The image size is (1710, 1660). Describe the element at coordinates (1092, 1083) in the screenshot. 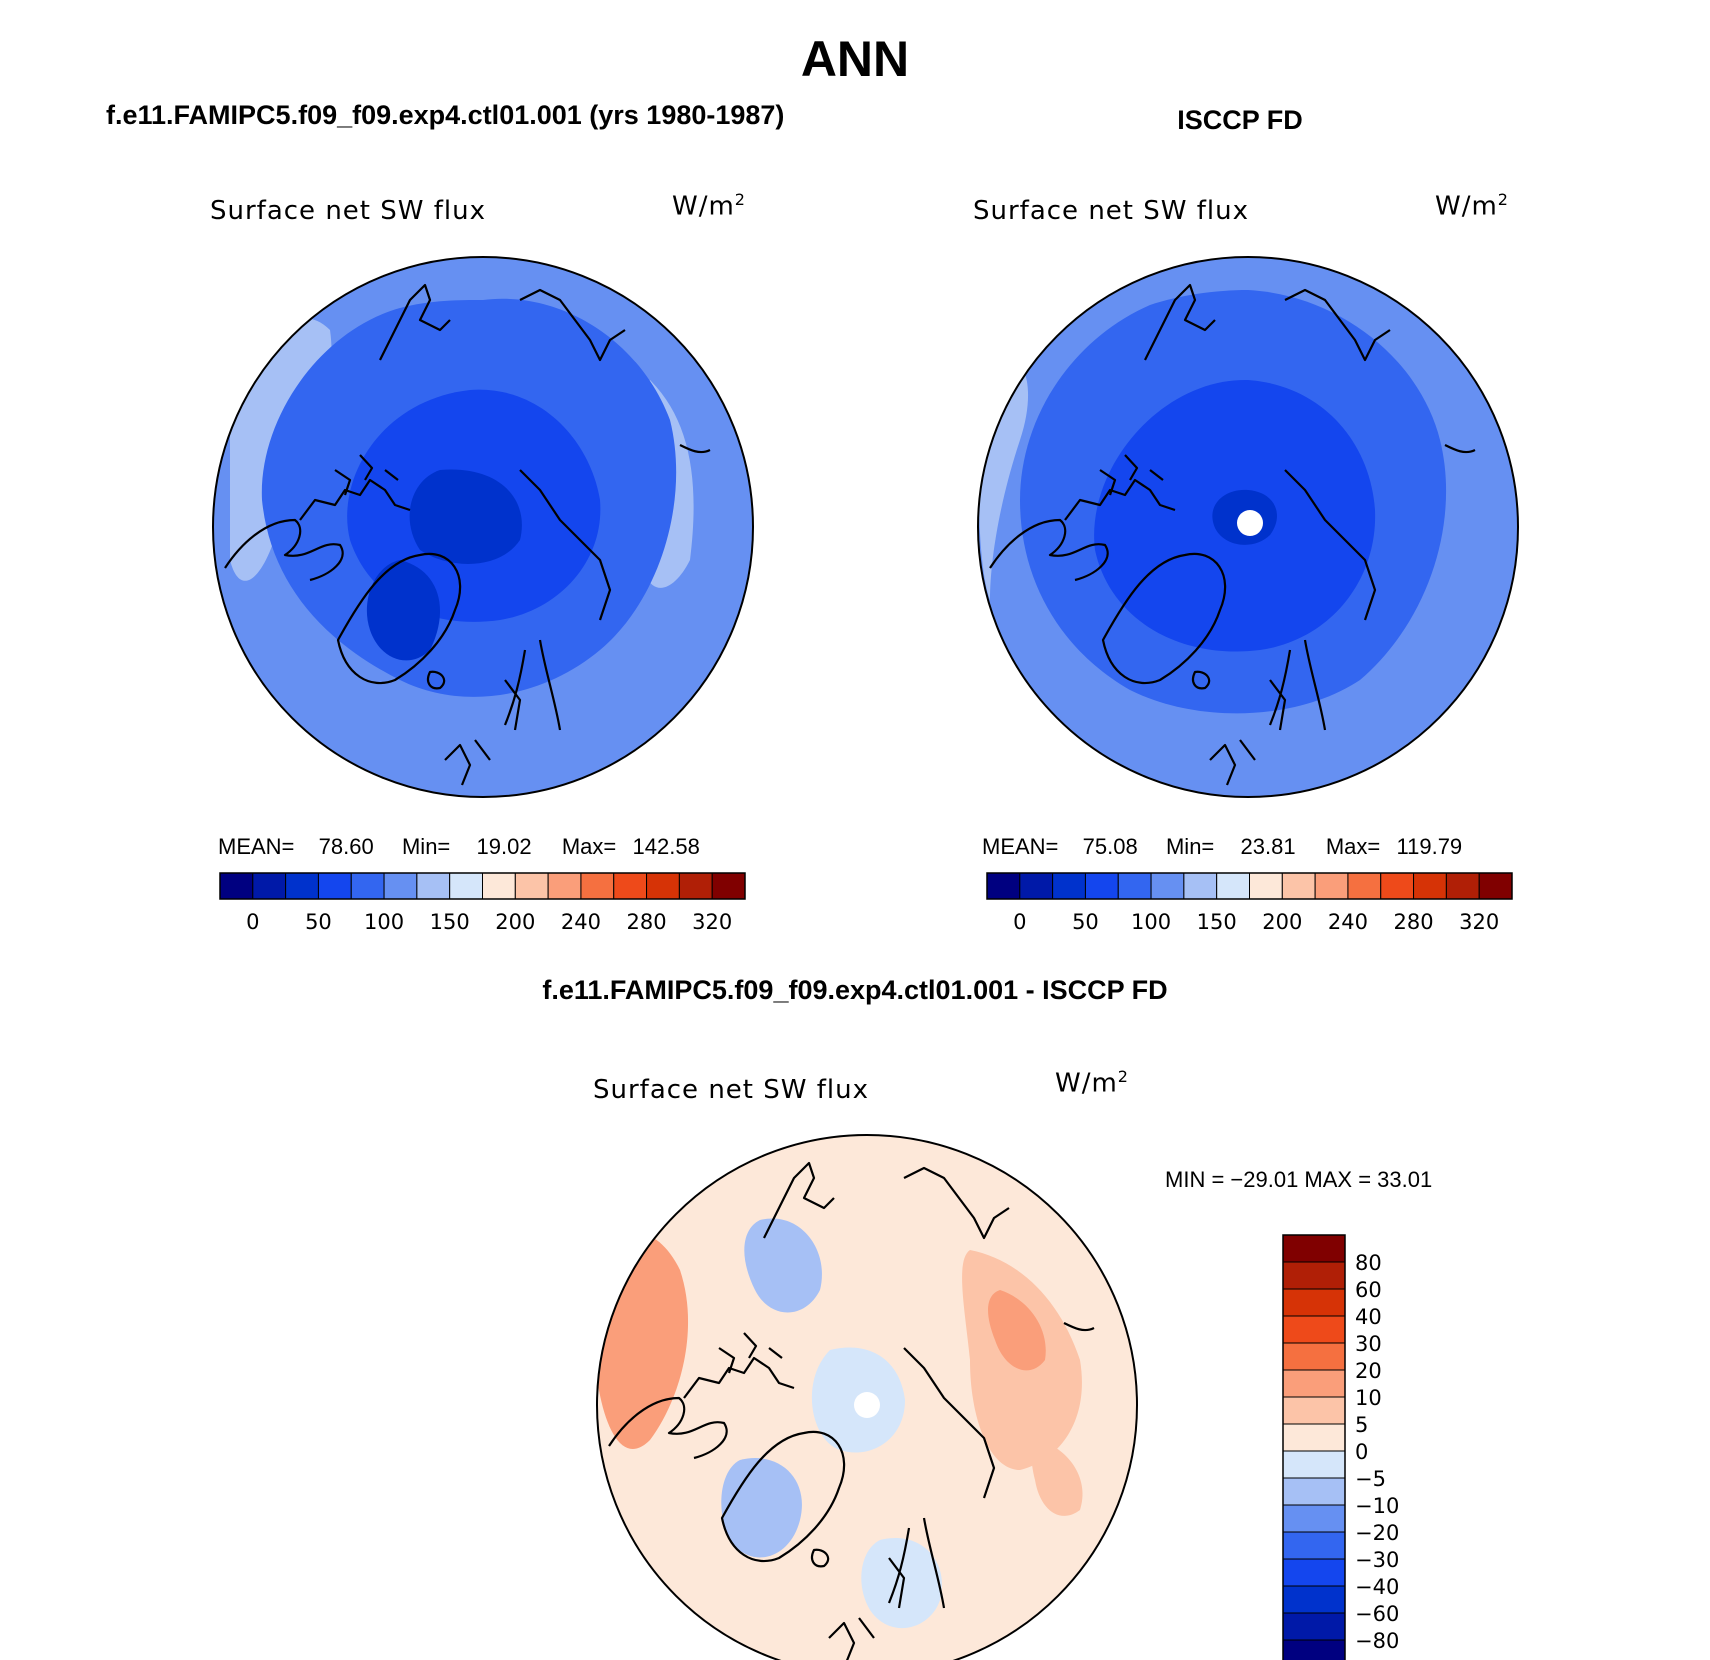

I see `diff-plot-units: W/m2` at that location.